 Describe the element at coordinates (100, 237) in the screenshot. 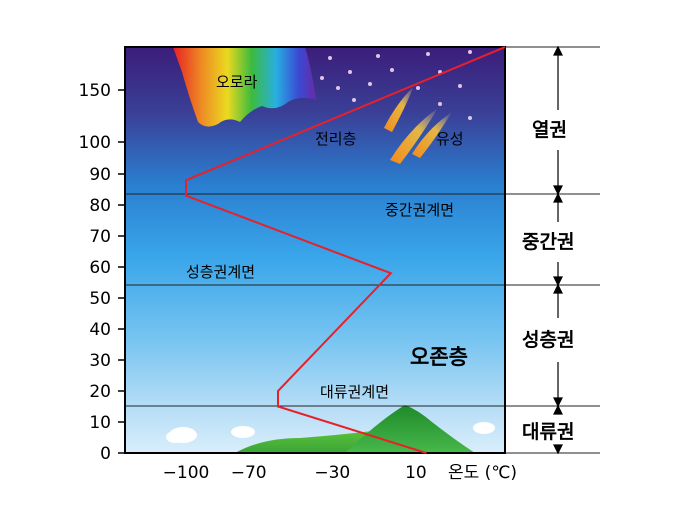

I see `y-tick-label: 70` at that location.